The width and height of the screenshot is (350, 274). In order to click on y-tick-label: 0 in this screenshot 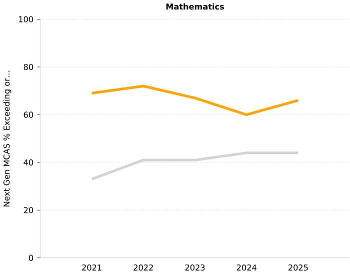, I will do `click(31, 257)`.